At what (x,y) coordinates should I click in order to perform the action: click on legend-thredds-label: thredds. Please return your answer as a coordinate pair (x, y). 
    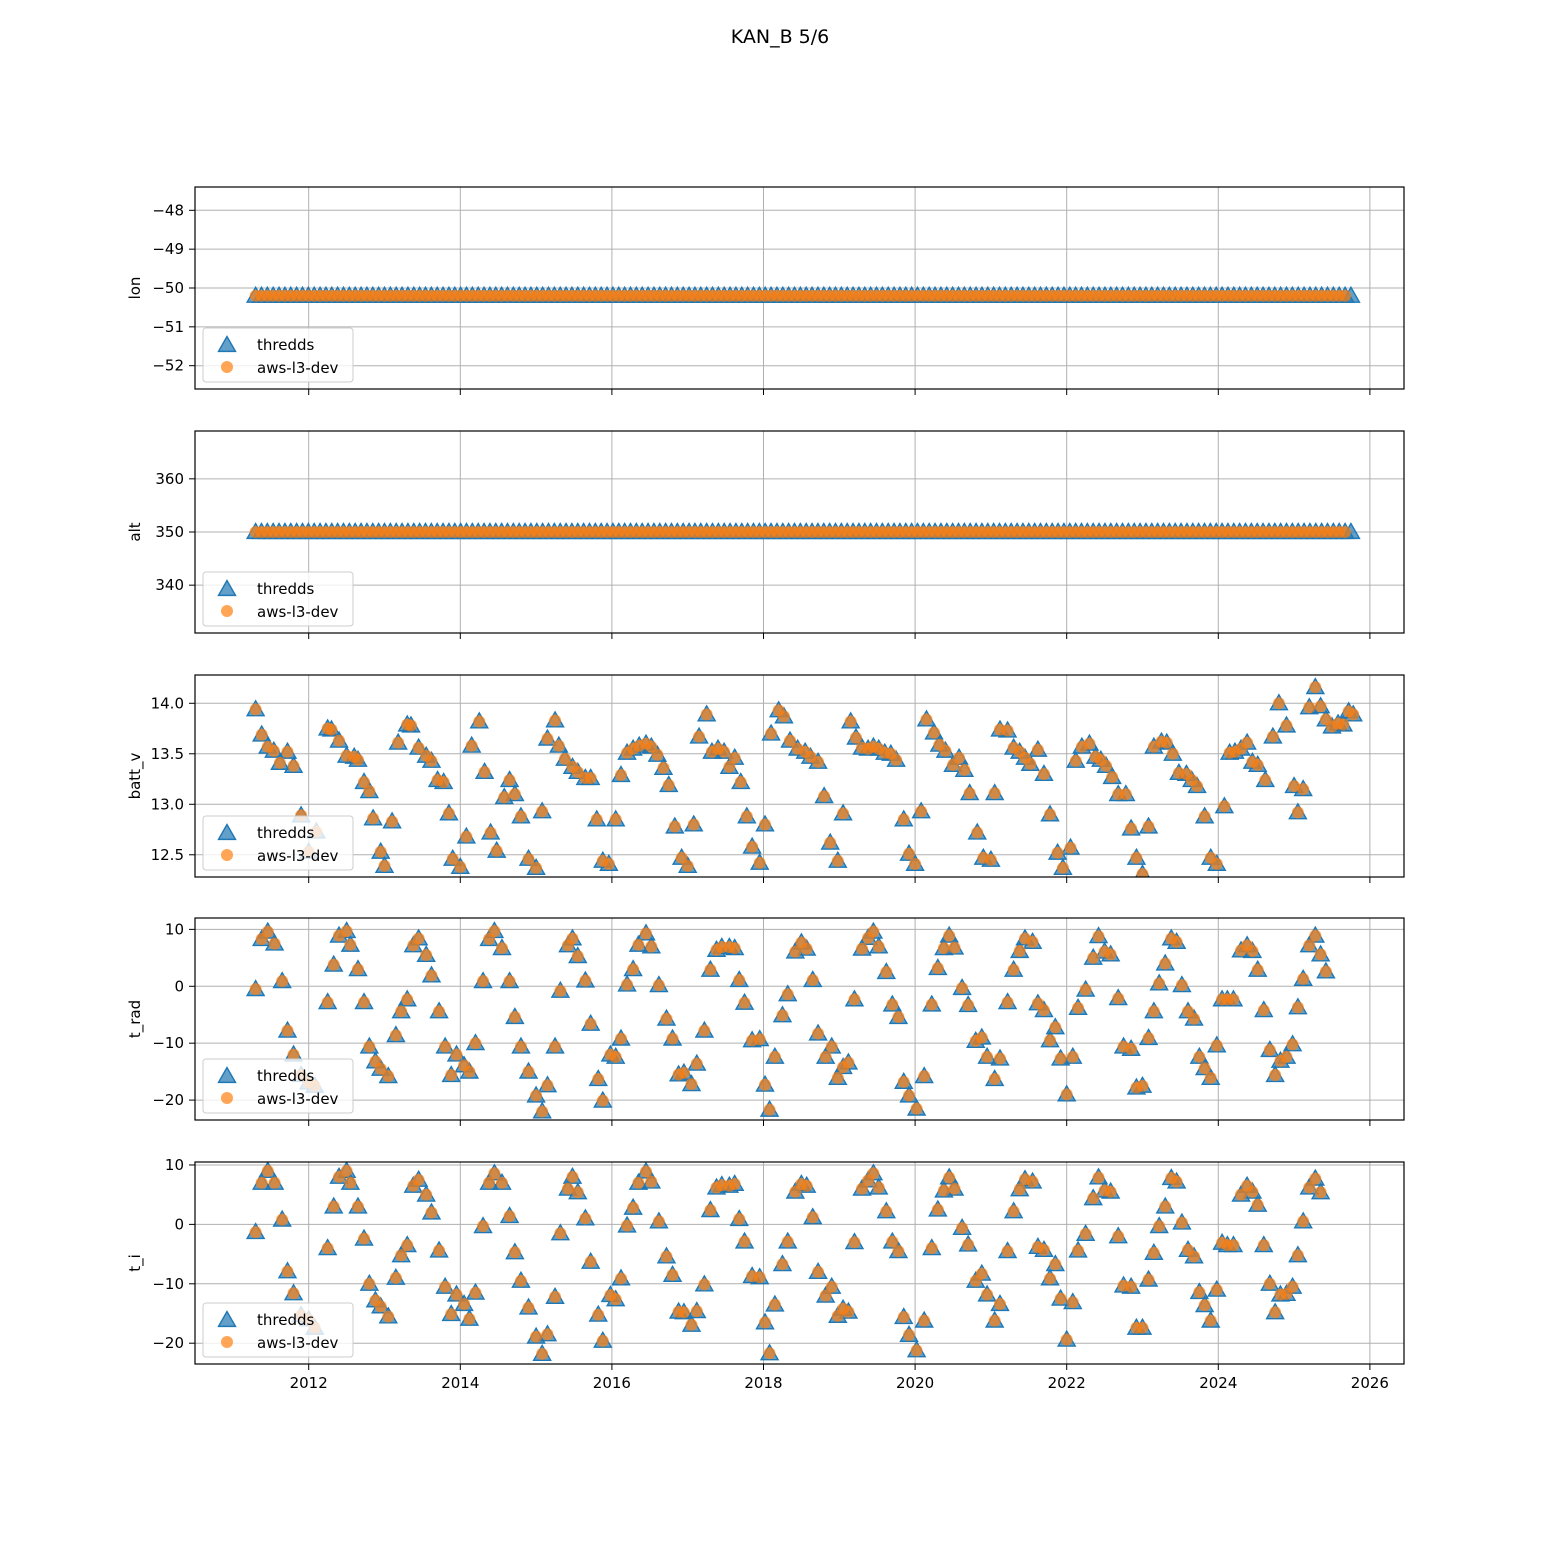
    Looking at the image, I should click on (285, 1076).